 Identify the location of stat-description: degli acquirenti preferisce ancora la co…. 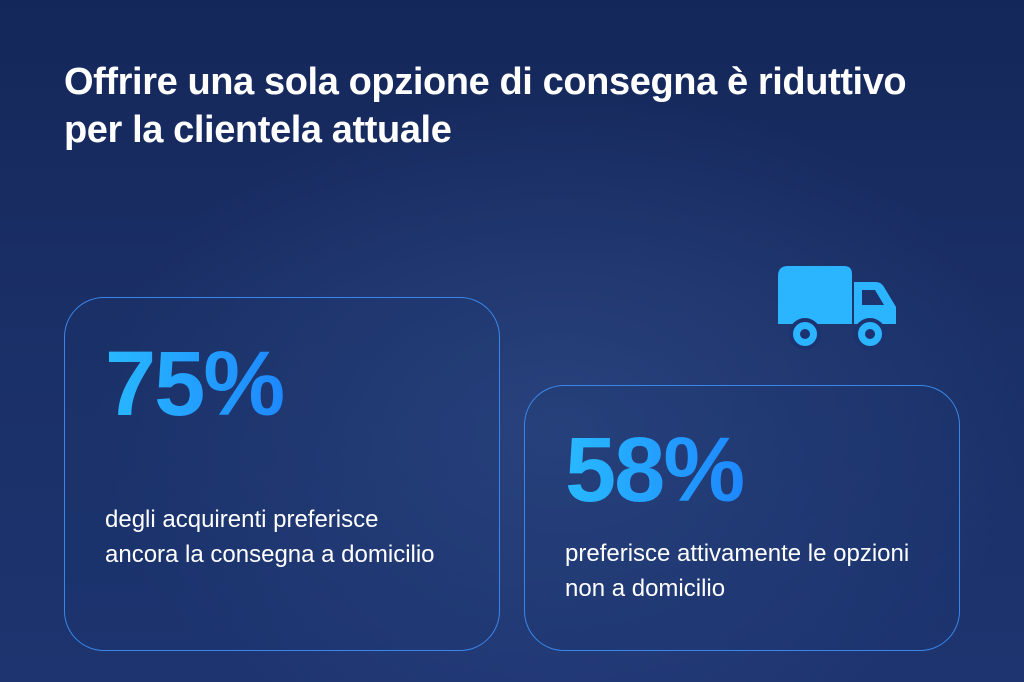
(270, 537).